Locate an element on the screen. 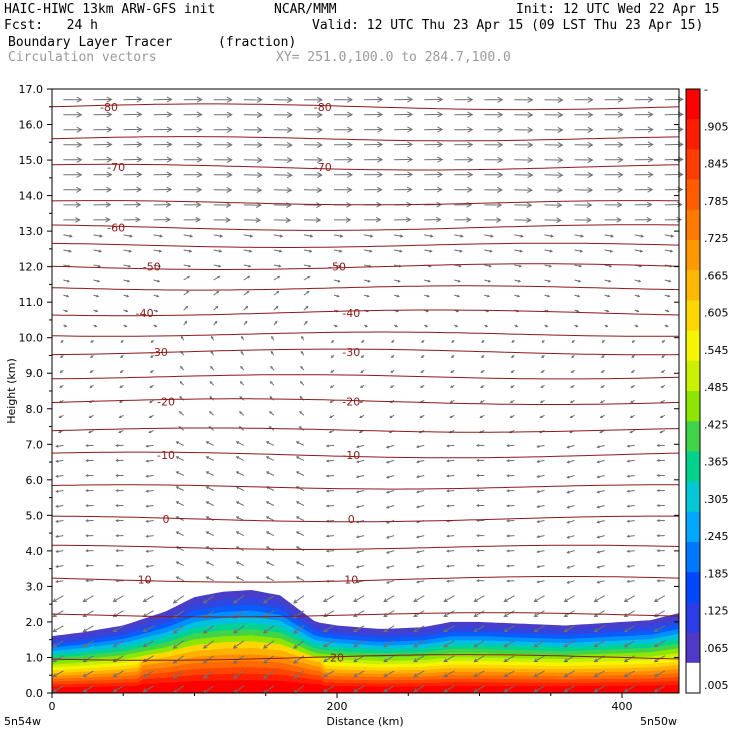  cross-section-endpoints: XY= 251.0,100.0 to 284.7,100.0 is located at coordinates (393, 57).